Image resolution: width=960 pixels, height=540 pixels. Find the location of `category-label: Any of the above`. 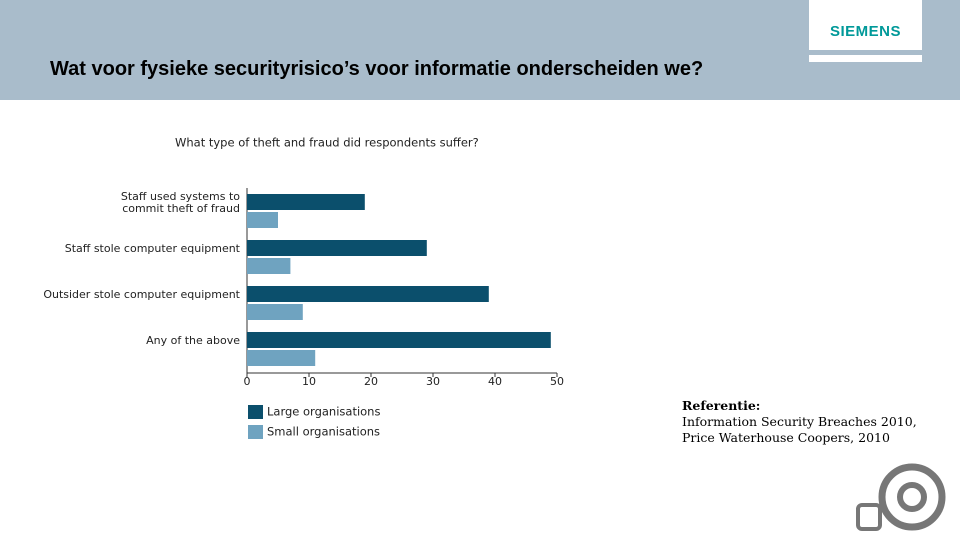

category-label: Any of the above is located at coordinates (193, 340).